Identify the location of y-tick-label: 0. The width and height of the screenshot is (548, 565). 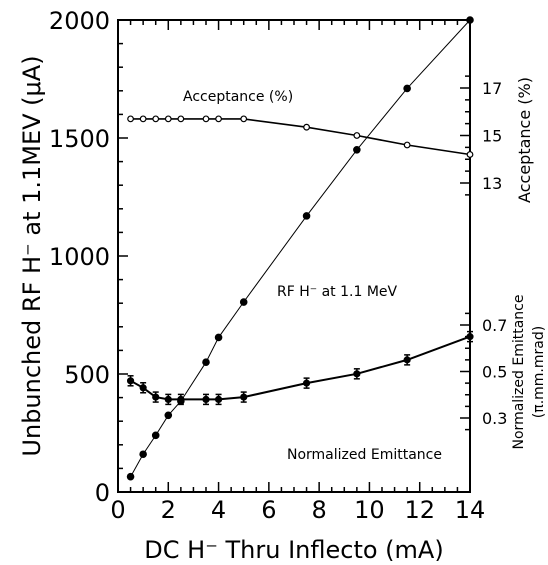
(102, 493).